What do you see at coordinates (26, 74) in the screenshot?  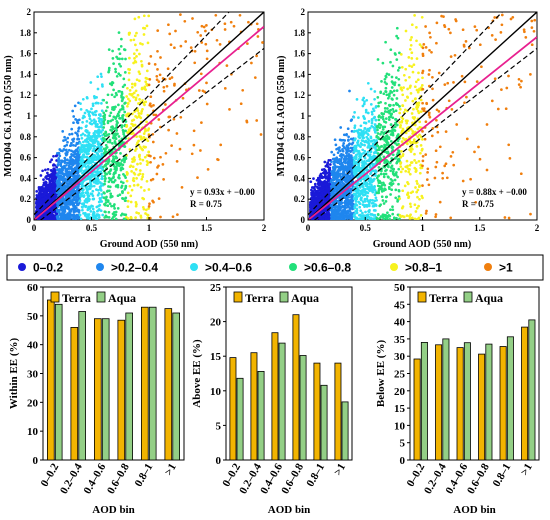 I see `y-tick-label: 1.4` at bounding box center [26, 74].